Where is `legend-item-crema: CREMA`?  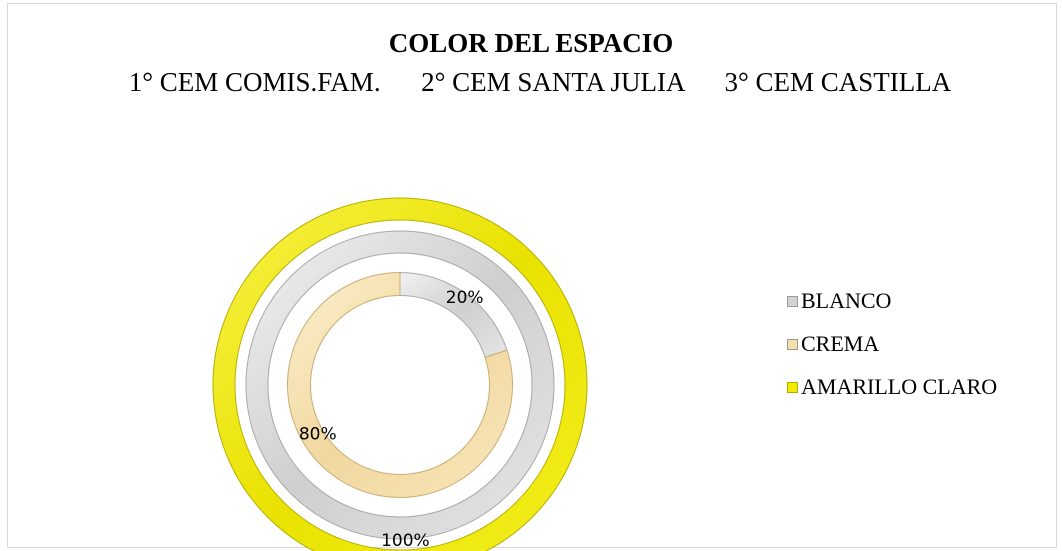 legend-item-crema: CREMA is located at coordinates (892, 344).